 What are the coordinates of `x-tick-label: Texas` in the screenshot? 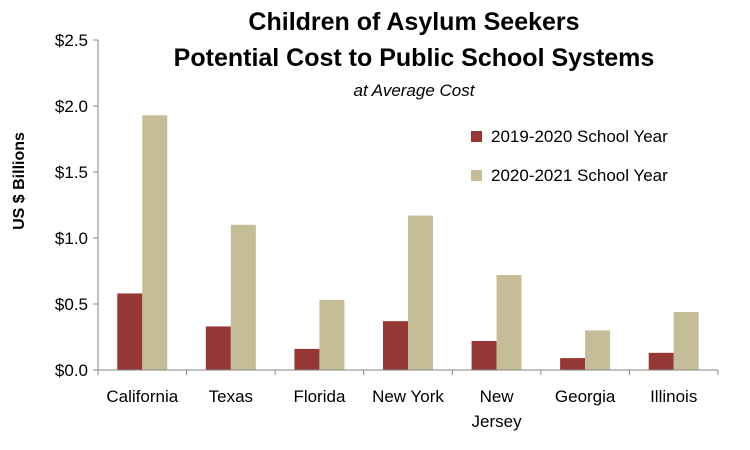 It's located at (231, 396).